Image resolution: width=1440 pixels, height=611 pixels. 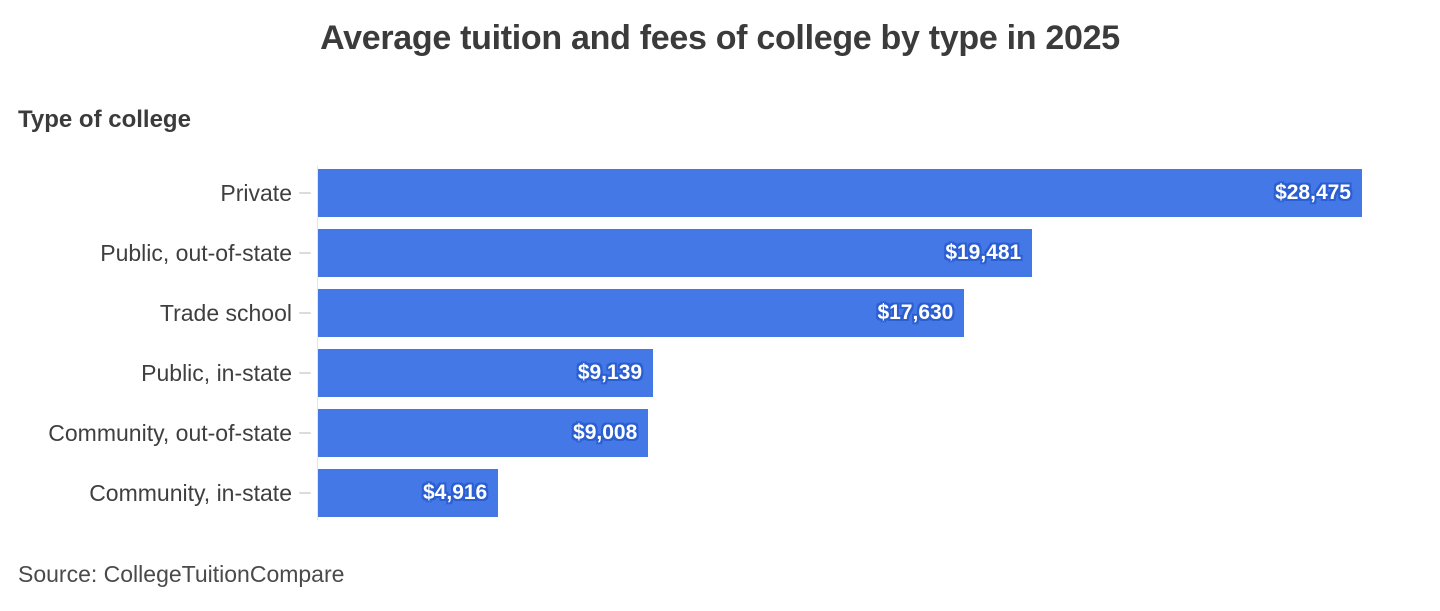 I want to click on bar-track: $9,139, so click(x=840, y=373).